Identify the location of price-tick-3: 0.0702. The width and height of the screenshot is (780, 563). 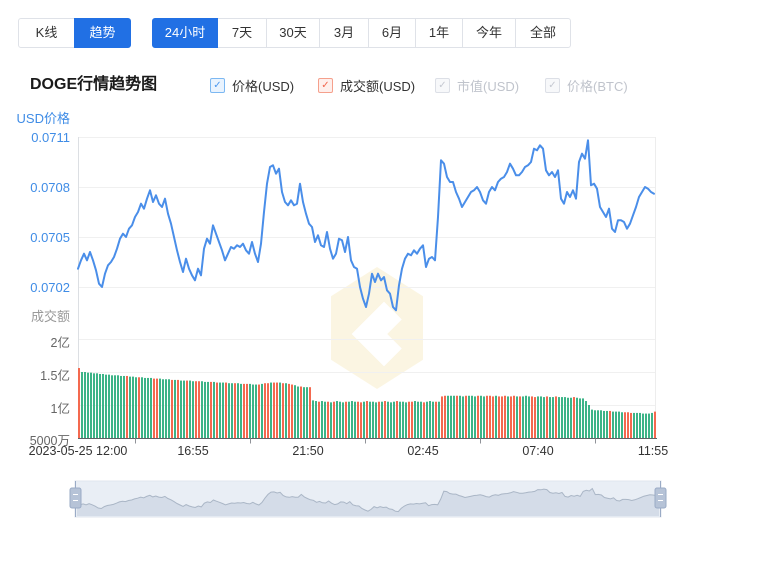
(50, 287).